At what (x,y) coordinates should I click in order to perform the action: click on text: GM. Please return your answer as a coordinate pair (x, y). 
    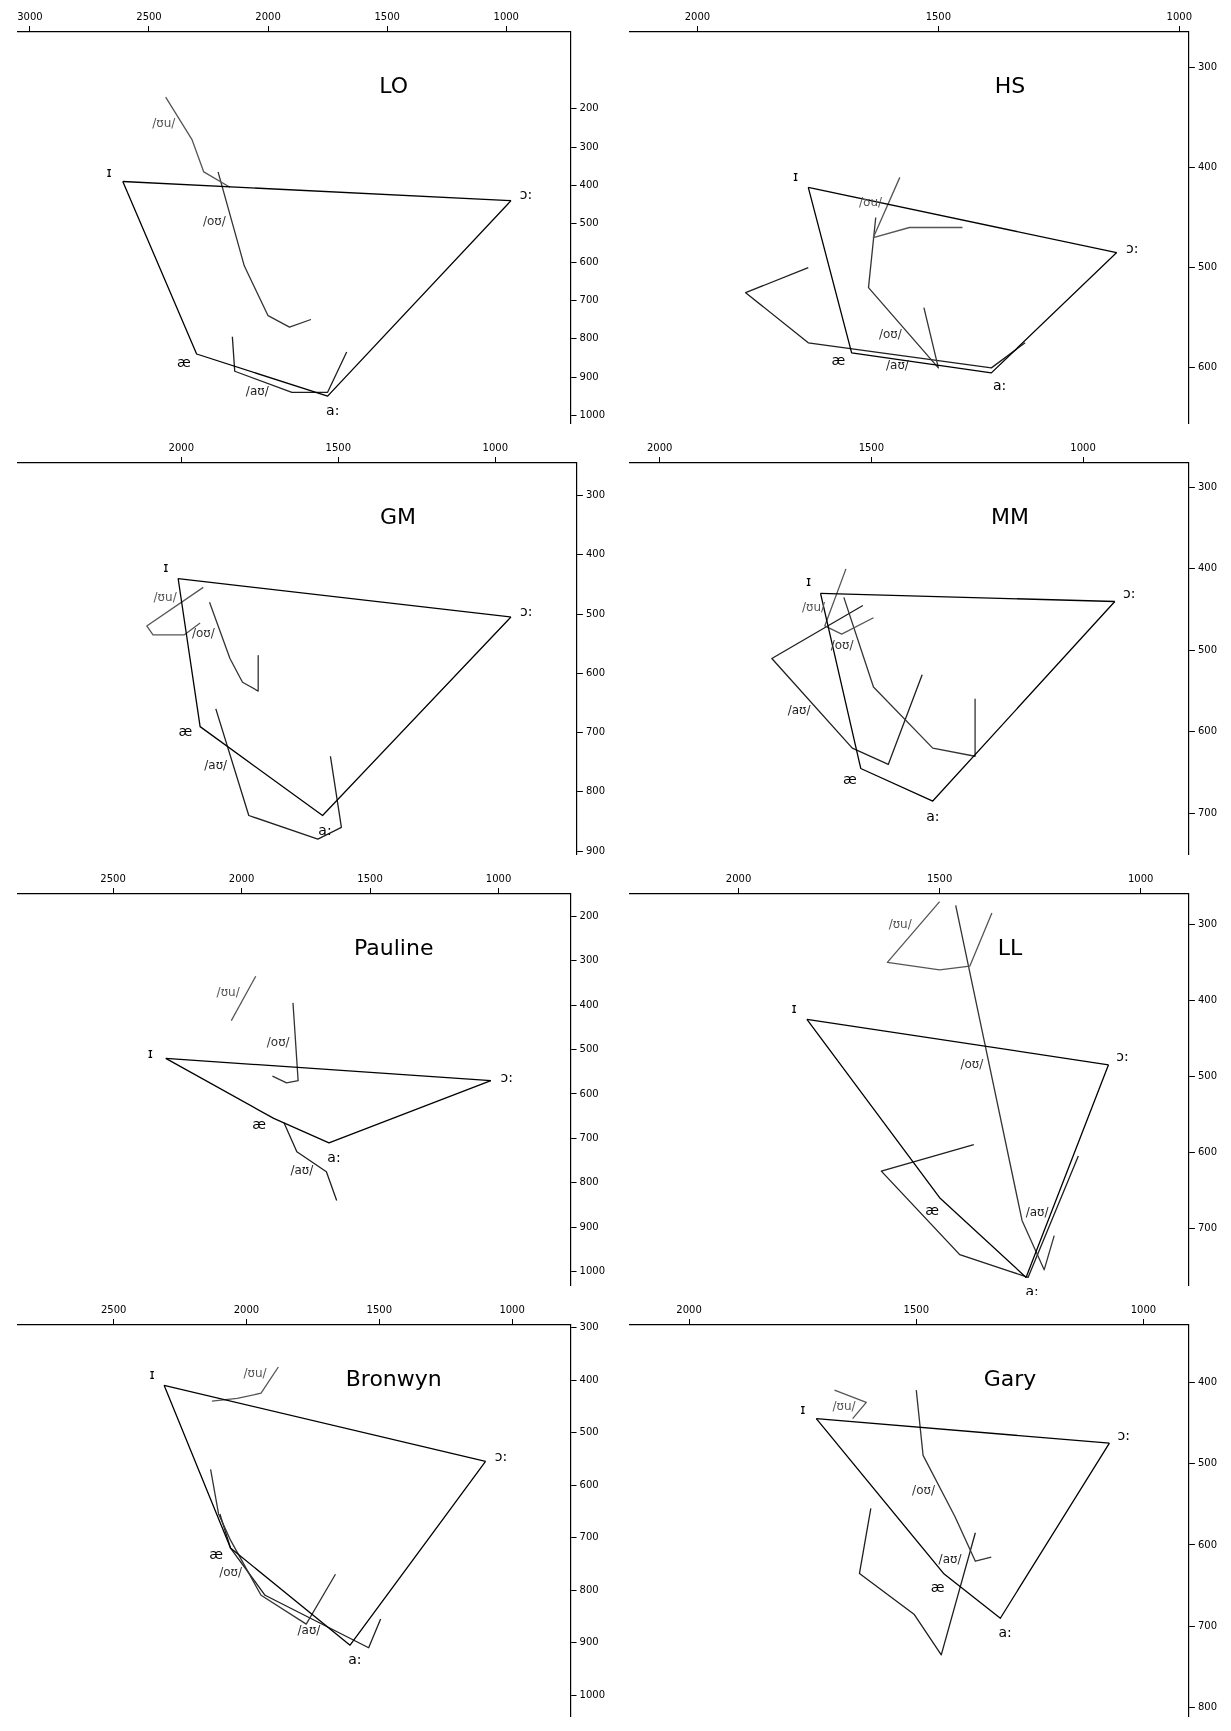
    Looking at the image, I should click on (398, 516).